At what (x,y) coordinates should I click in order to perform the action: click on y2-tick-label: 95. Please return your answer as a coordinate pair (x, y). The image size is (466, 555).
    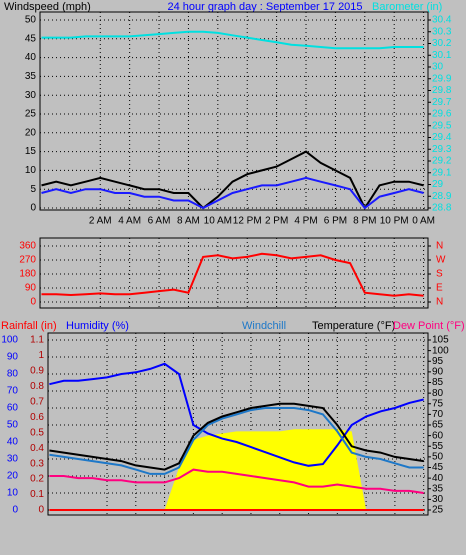
    Looking at the image, I should click on (438, 361).